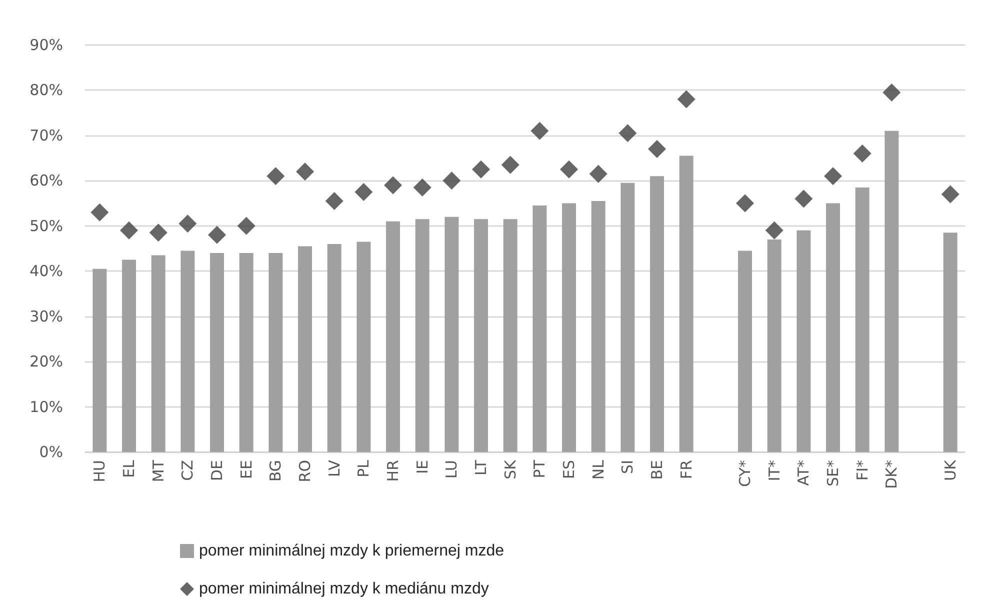 This screenshot has height=610, width=995. Describe the element at coordinates (158, 470) in the screenshot. I see `x-tick-label: MT` at that location.